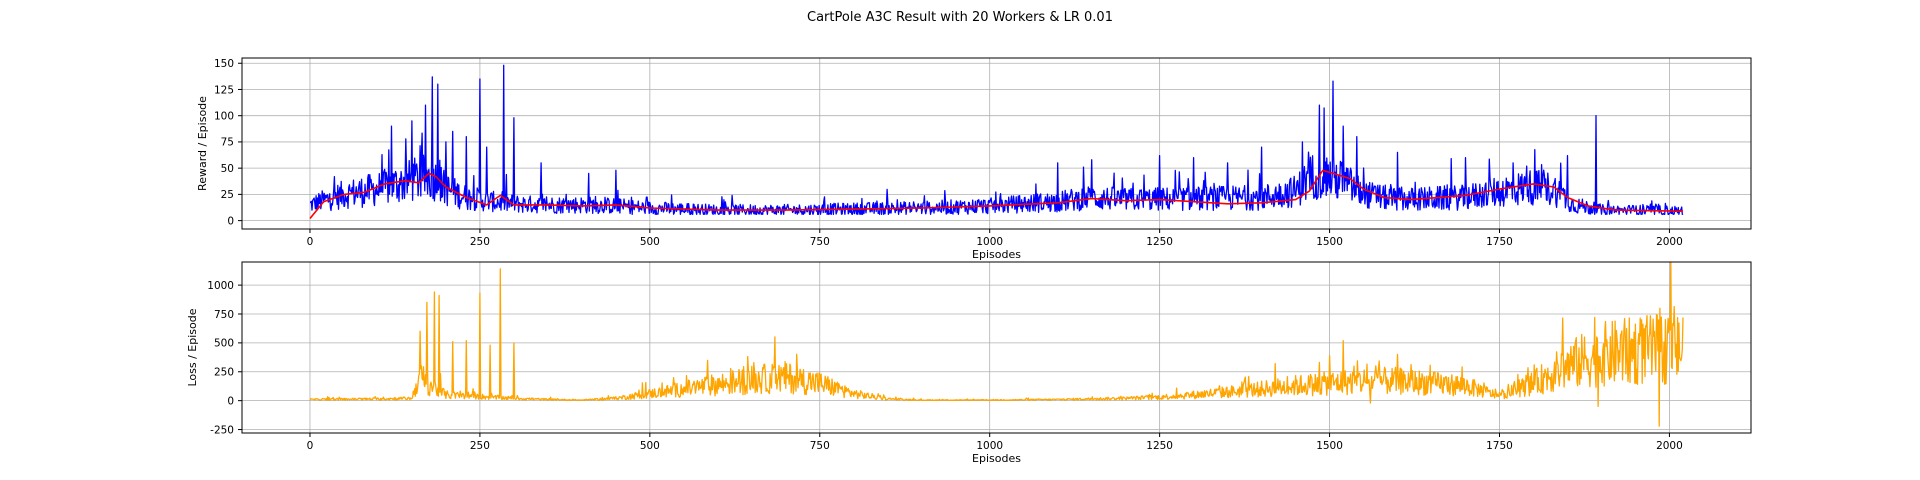  What do you see at coordinates (224, 64) in the screenshot?
I see `y-tick-label: 150` at bounding box center [224, 64].